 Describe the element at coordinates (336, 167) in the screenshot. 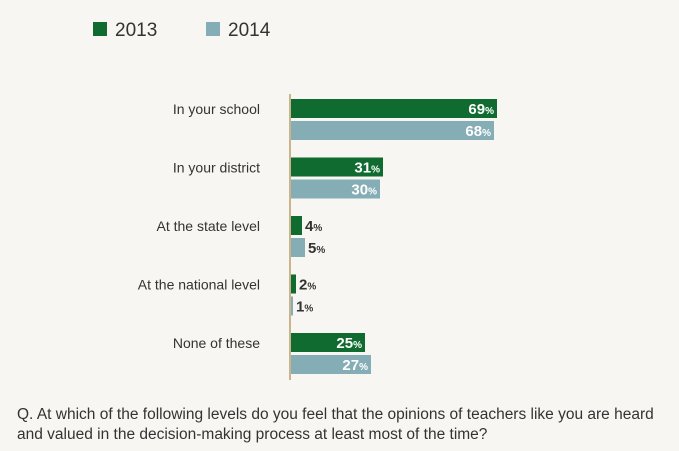

I see `bar-in-your-district-2013` at that location.